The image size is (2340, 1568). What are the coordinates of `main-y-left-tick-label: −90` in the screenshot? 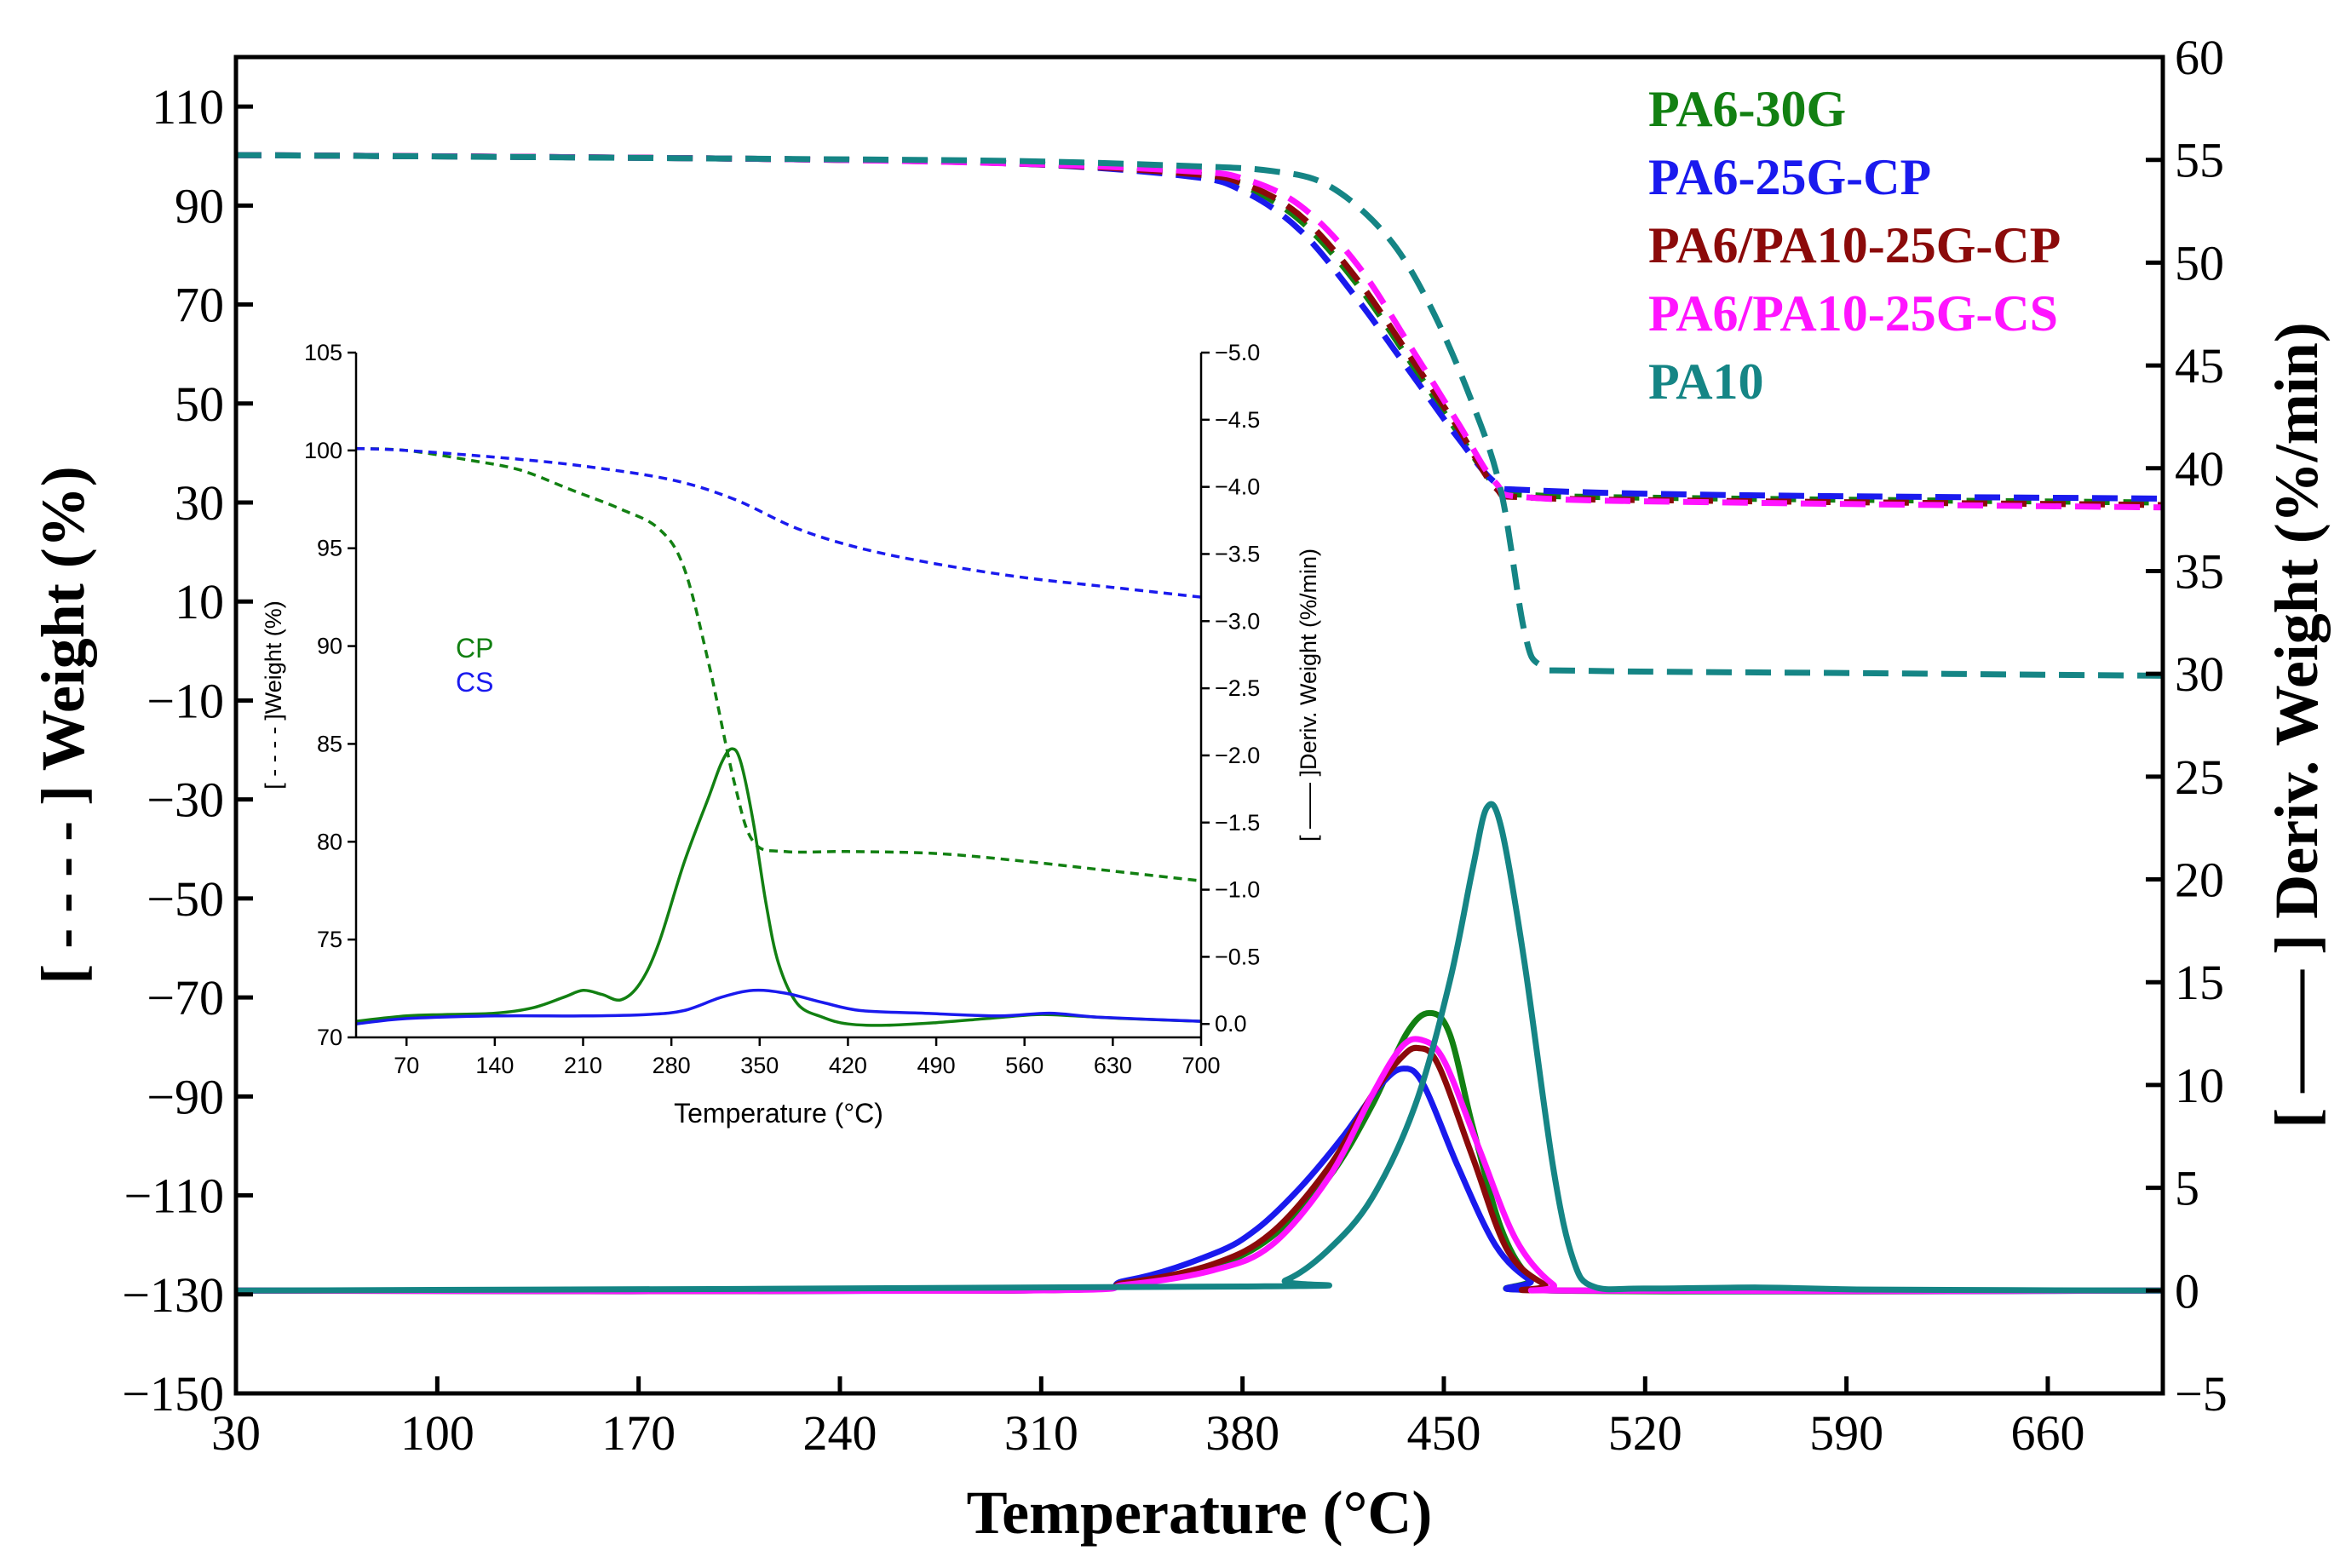 It's located at (185, 1096).